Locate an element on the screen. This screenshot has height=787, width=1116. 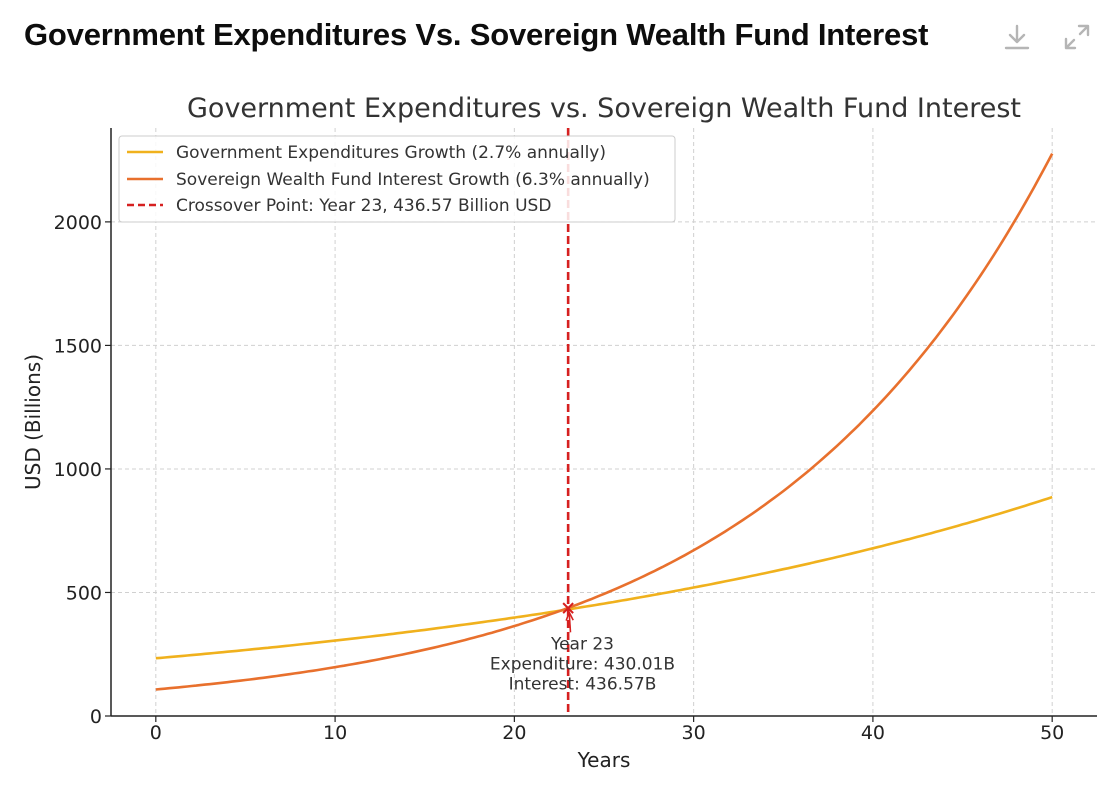
y-tick-label: 2000 is located at coordinates (78, 223).